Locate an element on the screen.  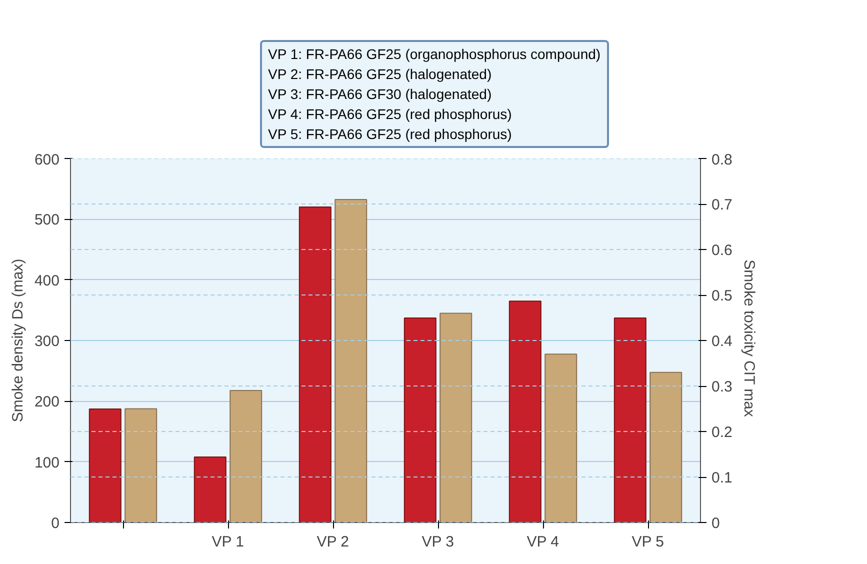
y-tick-label: 0 is located at coordinates (55, 523).